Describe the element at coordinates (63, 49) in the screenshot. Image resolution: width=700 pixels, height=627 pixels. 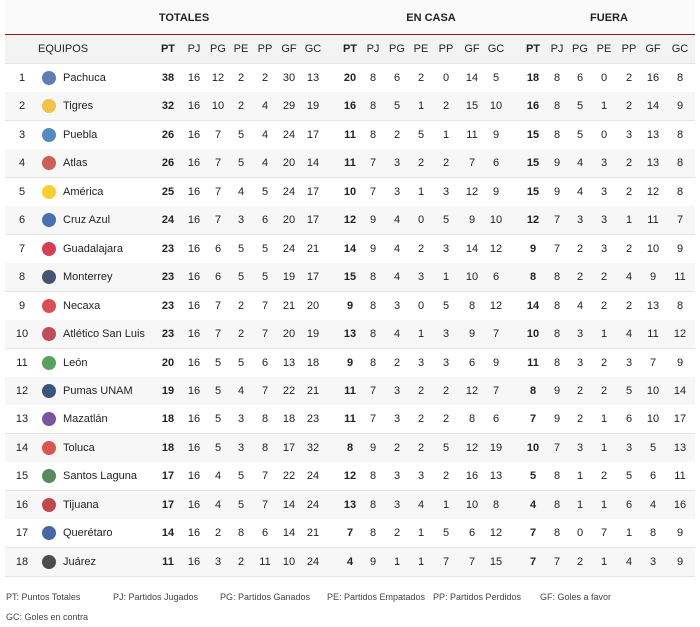
I see `team-column-label: EQUIPOS` at that location.